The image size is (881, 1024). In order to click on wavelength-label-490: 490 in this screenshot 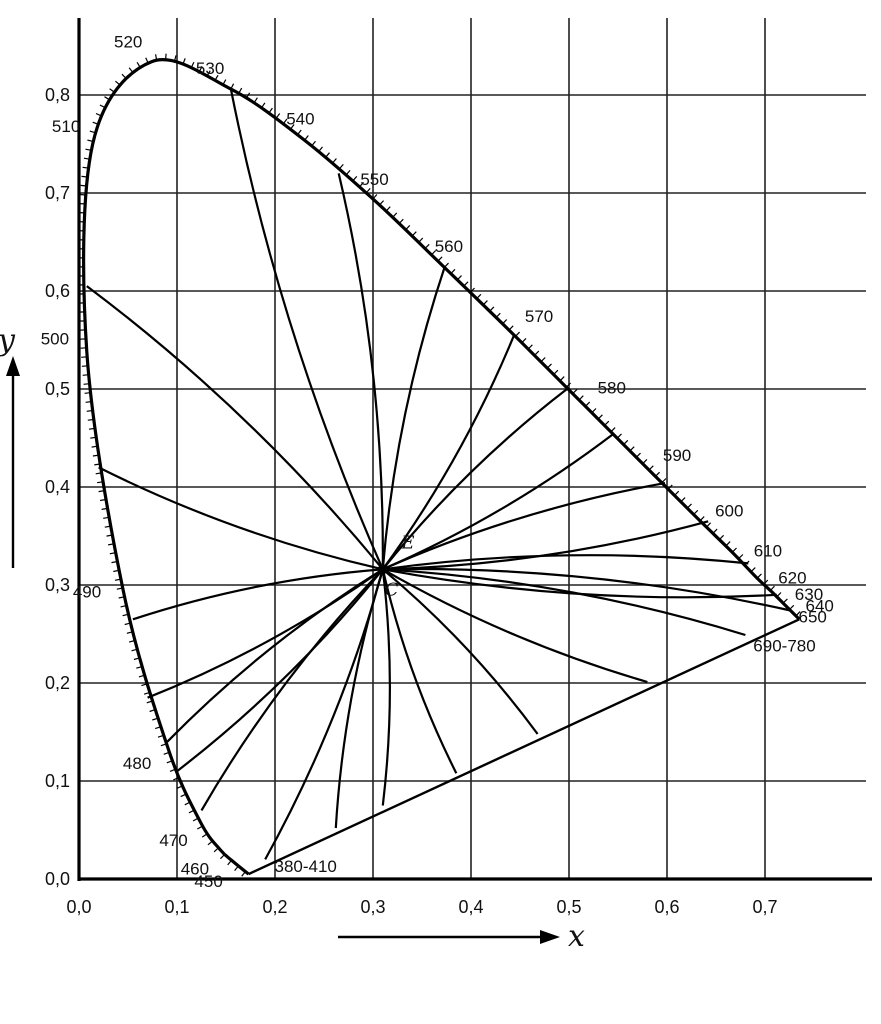, I will do `click(87, 592)`.